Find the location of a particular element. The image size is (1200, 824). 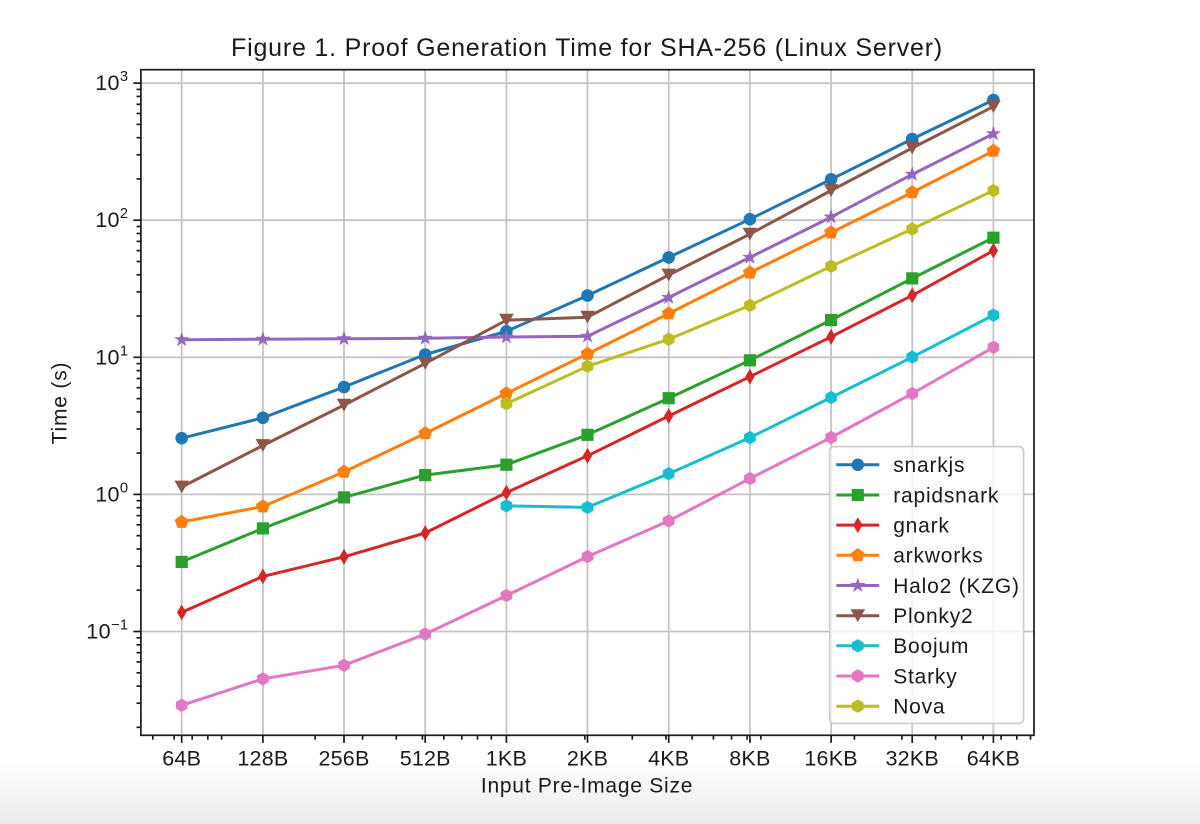

svg-text: 10⁻¹ is located at coordinates (107, 631).